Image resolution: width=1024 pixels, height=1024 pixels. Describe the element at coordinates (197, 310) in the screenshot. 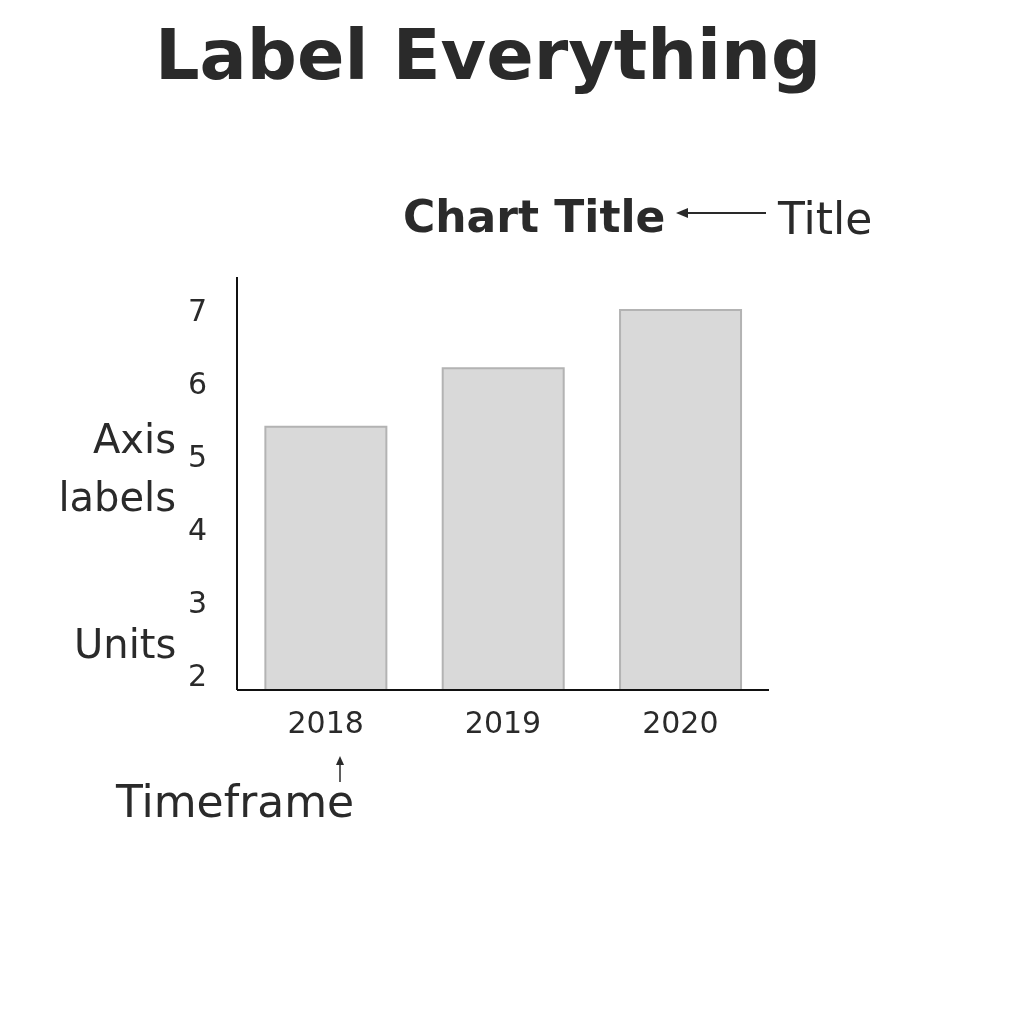

I see `y-tick-label: 7` at that location.